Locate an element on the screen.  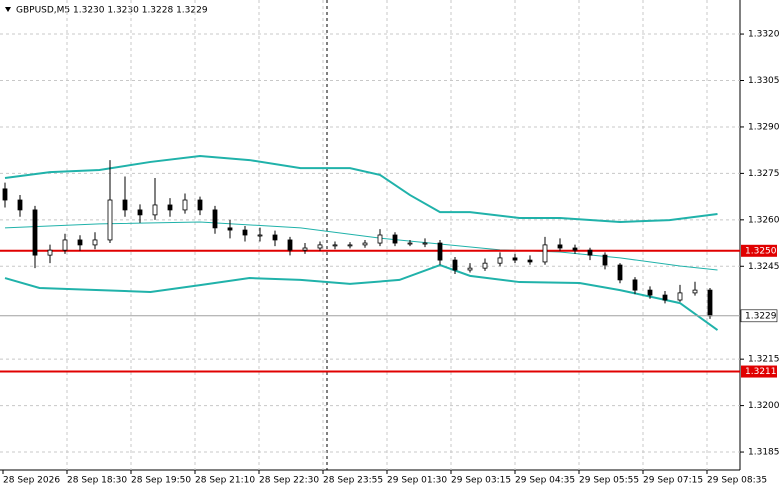
y-tick-label: 1.3290 is located at coordinates (764, 127).